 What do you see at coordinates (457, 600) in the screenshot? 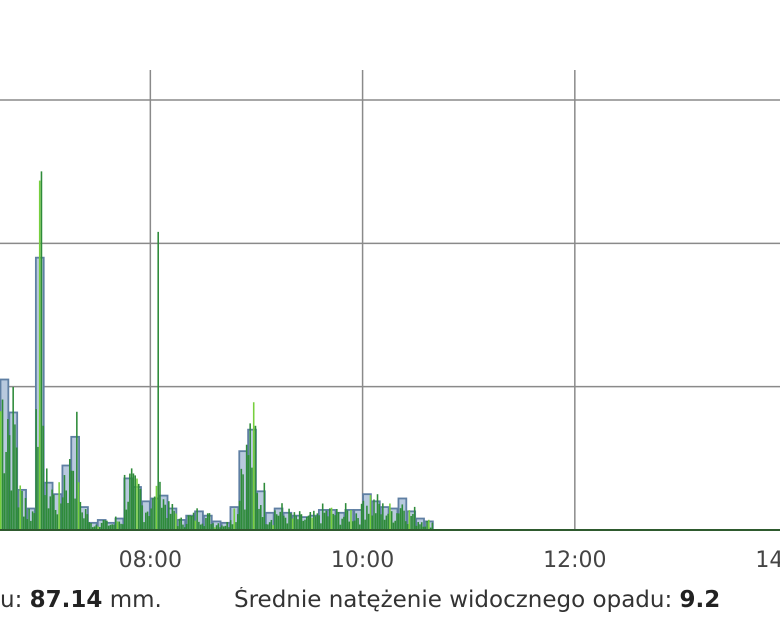
I see `mean-label: Średnie natężenie widocznego opadu:` at bounding box center [457, 600].